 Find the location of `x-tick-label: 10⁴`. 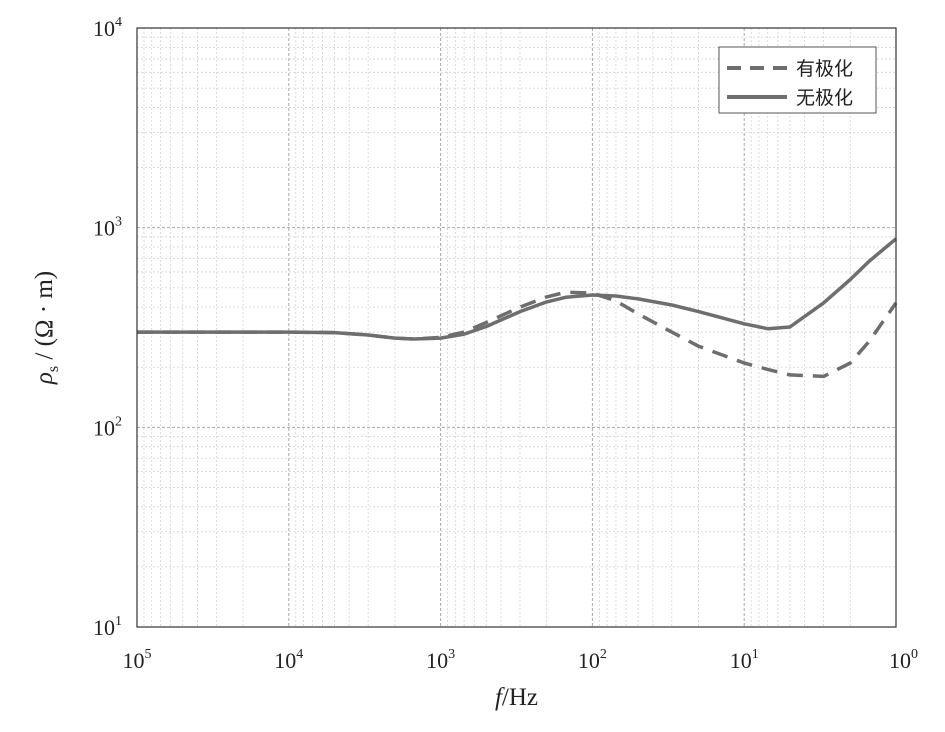

x-tick-label: 10⁴ is located at coordinates (288, 660).